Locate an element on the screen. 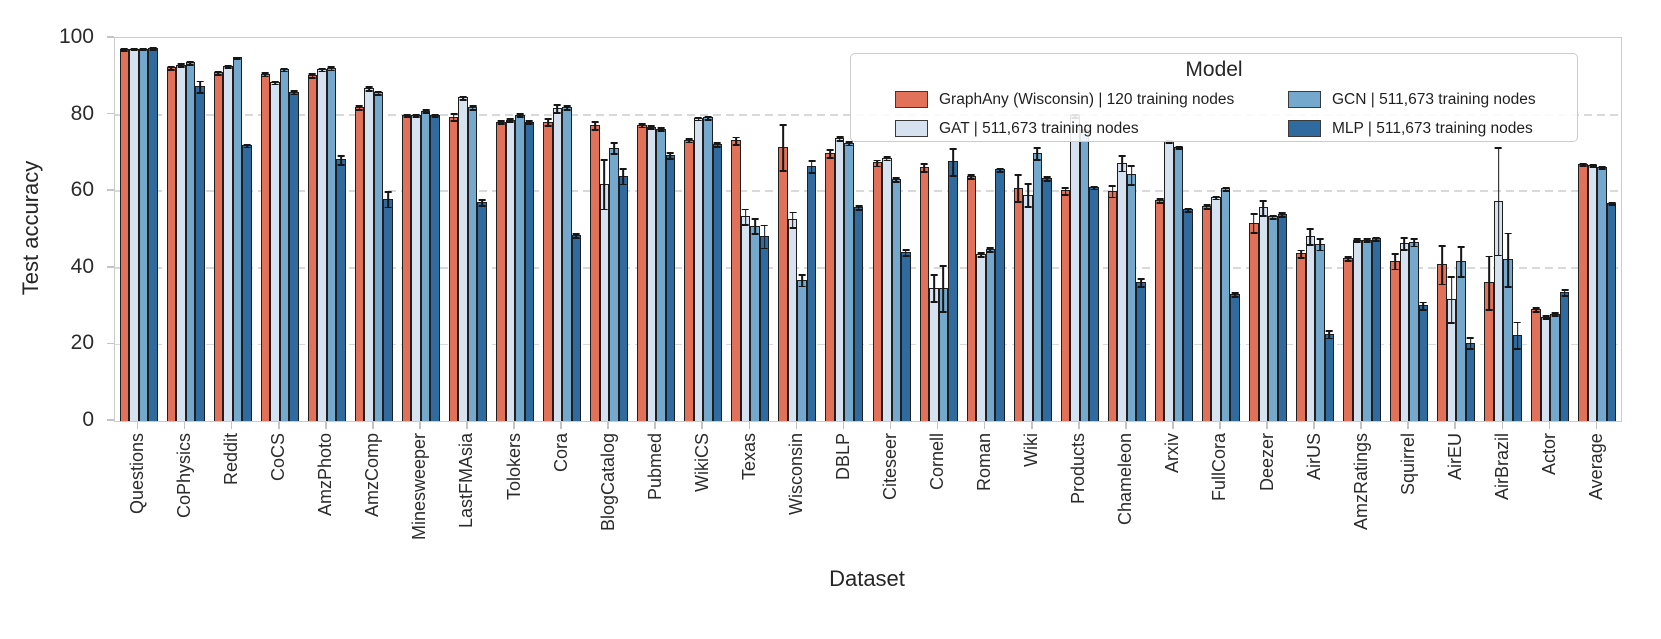 Image resolution: width=1661 pixels, height=639 pixels. legend-label-mlp: MLP | 511,673 training nodes is located at coordinates (1432, 128).